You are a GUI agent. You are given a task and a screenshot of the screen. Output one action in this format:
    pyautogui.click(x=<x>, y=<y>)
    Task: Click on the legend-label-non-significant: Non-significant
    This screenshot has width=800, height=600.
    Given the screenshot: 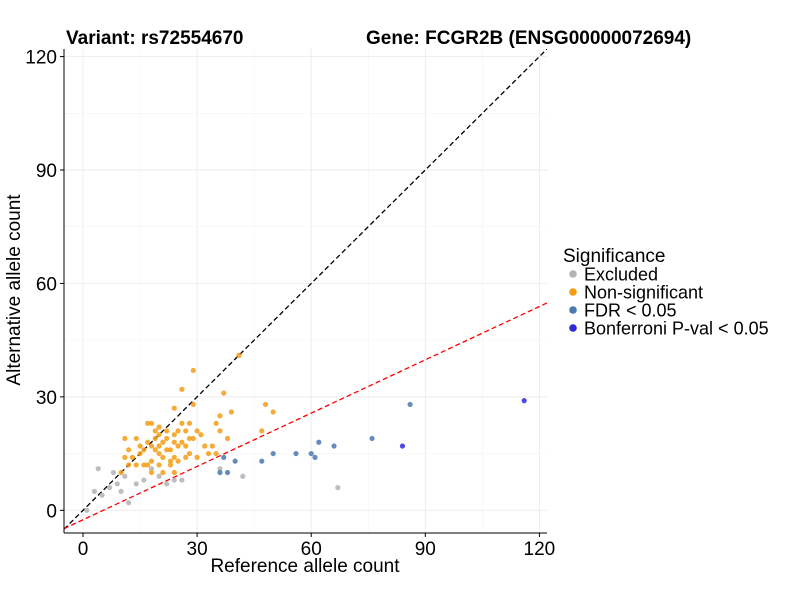 What is the action you would take?
    pyautogui.click(x=643, y=293)
    